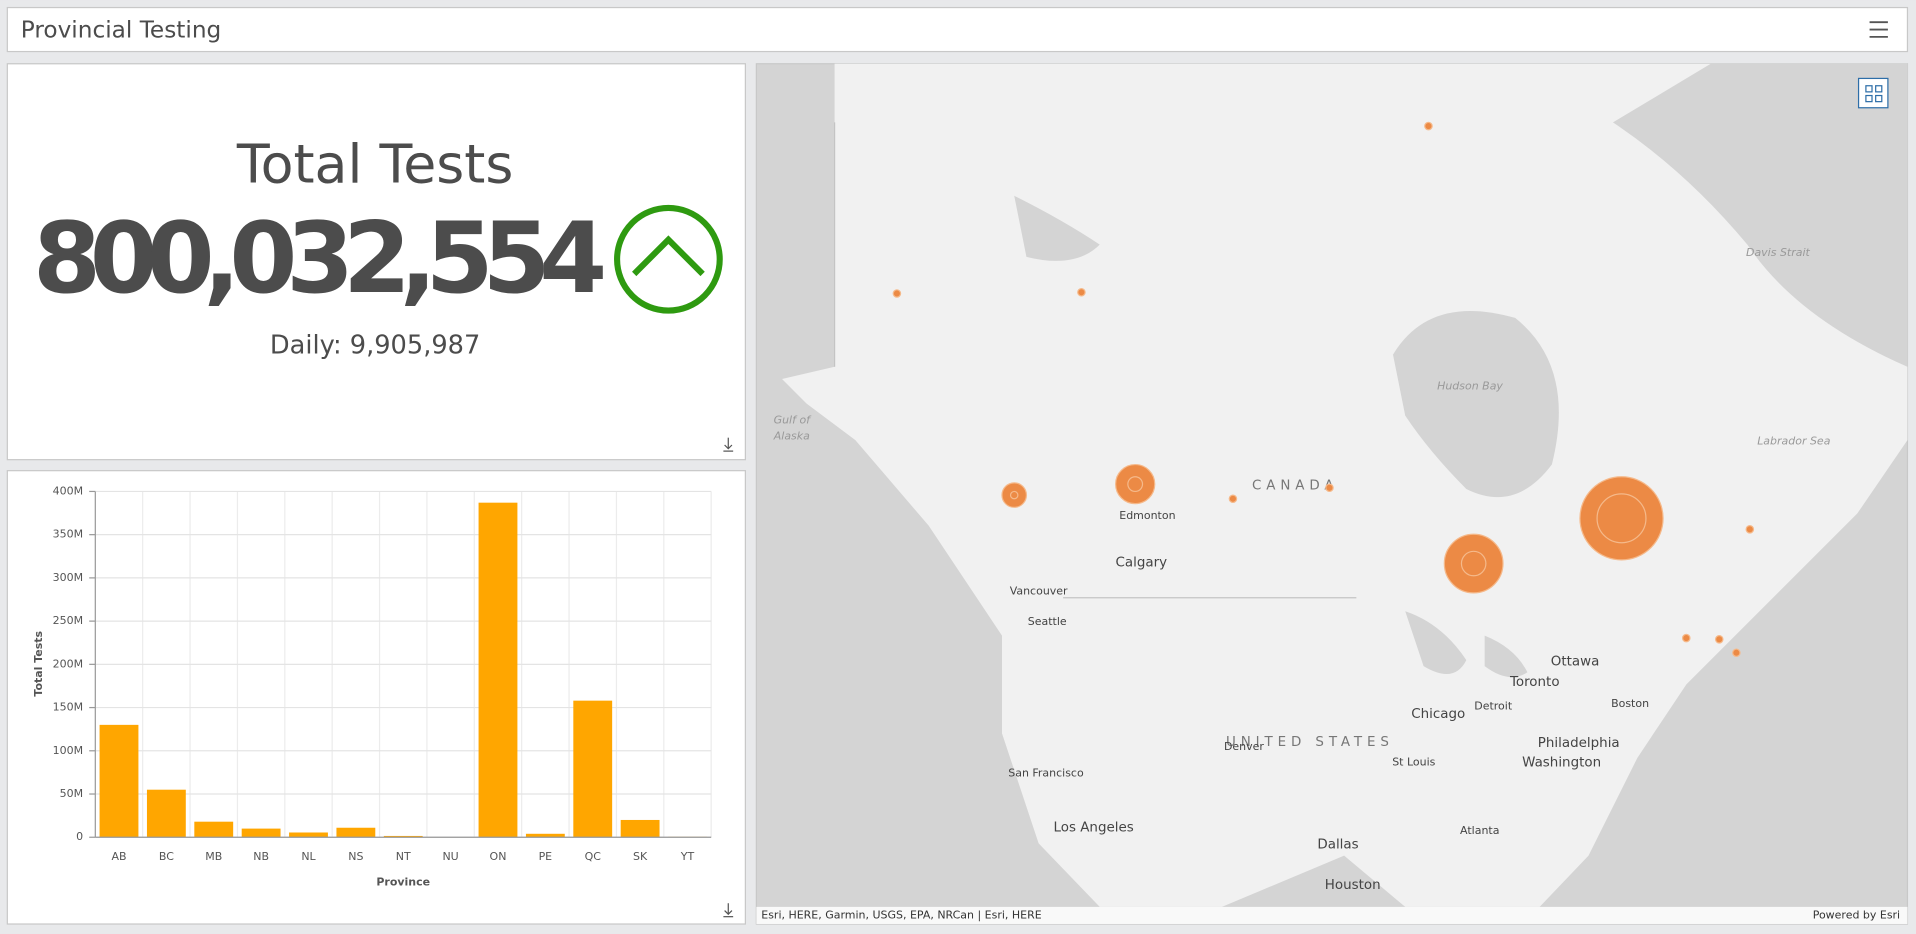 The image size is (1916, 934). Describe the element at coordinates (793, 420) in the screenshot. I see `map-label: Gulf of` at that location.